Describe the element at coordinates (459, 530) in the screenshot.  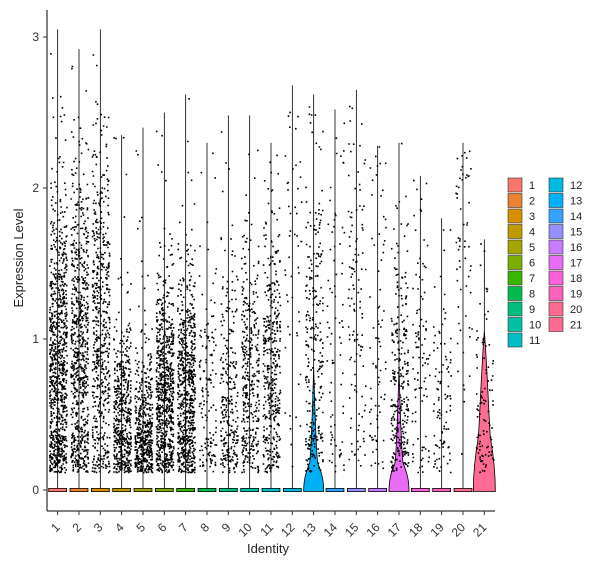
I see `x-tick-label-20: 20` at that location.